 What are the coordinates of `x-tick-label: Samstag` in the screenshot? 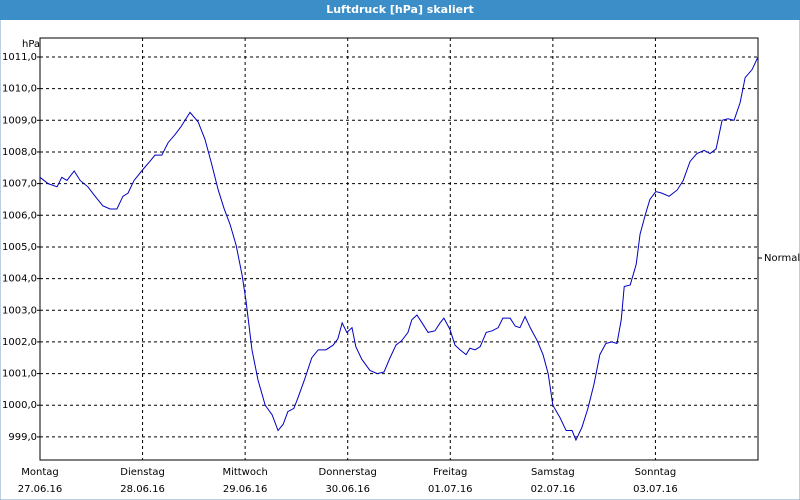 It's located at (553, 472).